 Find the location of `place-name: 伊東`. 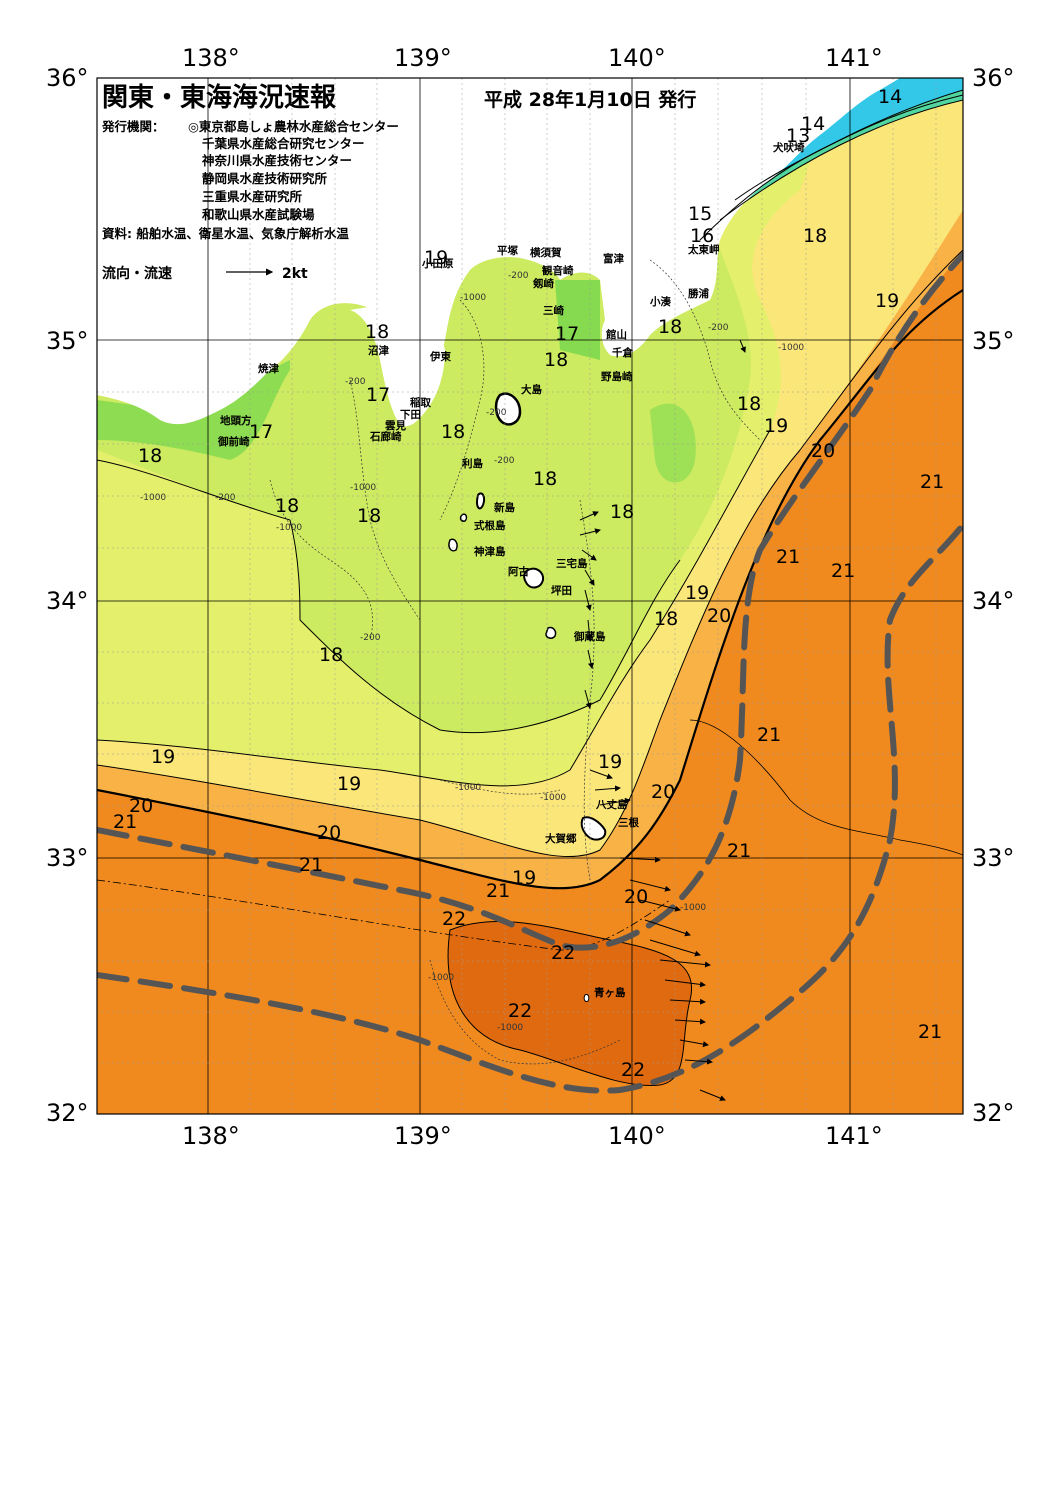

place-name: 伊東 is located at coordinates (440, 356).